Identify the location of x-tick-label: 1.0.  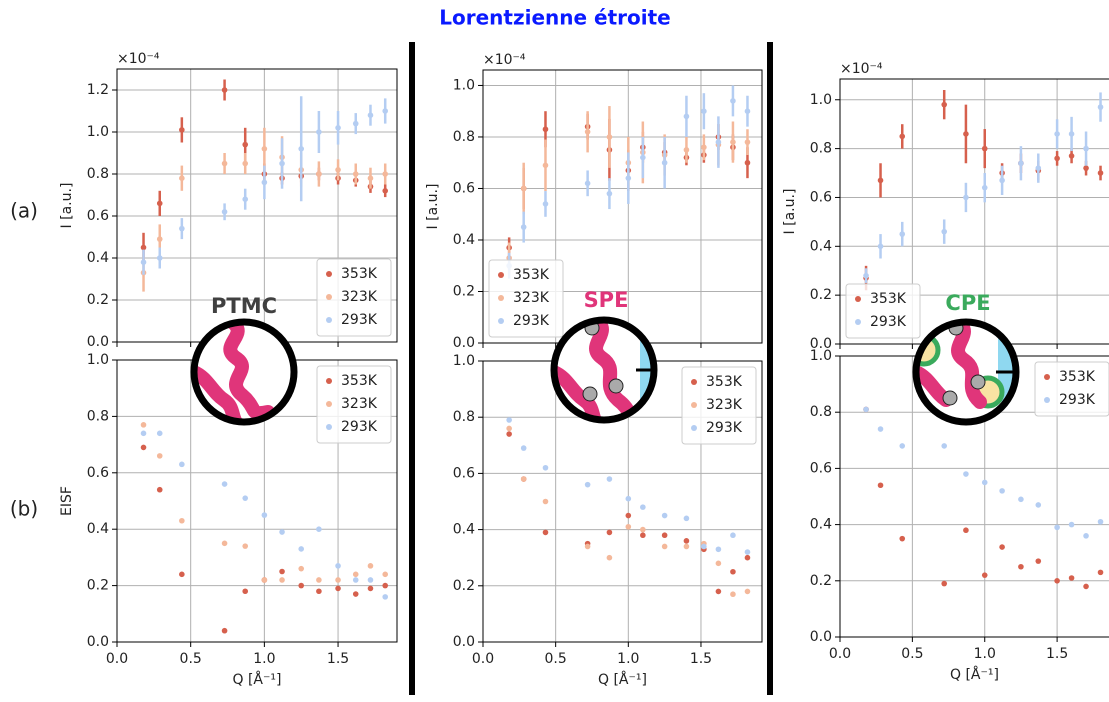
(985, 654).